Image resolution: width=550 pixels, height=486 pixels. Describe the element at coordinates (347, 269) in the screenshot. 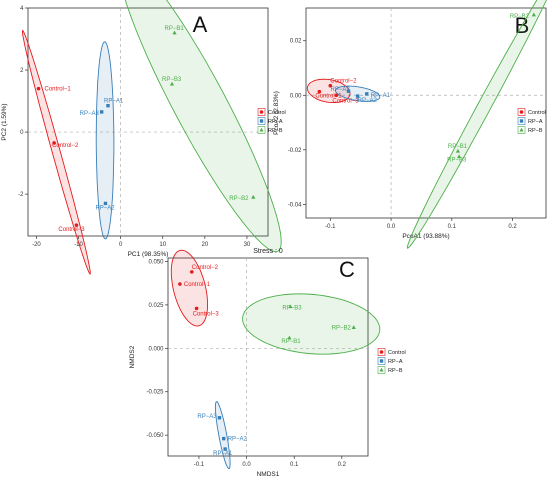

I see `panel-letter: C` at that location.